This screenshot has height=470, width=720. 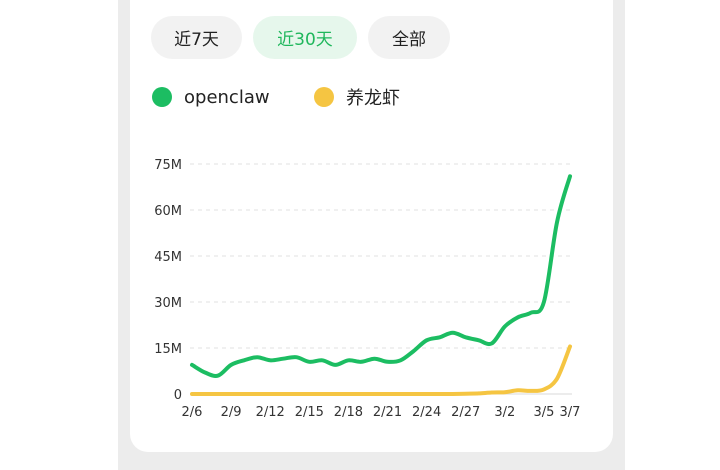 What do you see at coordinates (168, 257) in the screenshot?
I see `y-tick-label: 45M` at bounding box center [168, 257].